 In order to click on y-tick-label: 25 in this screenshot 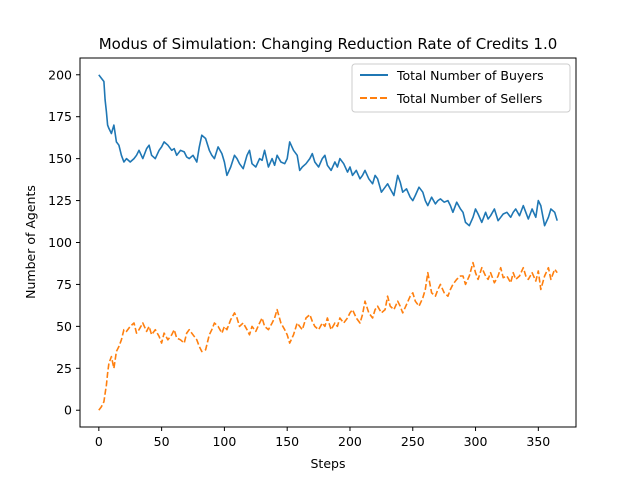, I will do `click(64, 368)`.